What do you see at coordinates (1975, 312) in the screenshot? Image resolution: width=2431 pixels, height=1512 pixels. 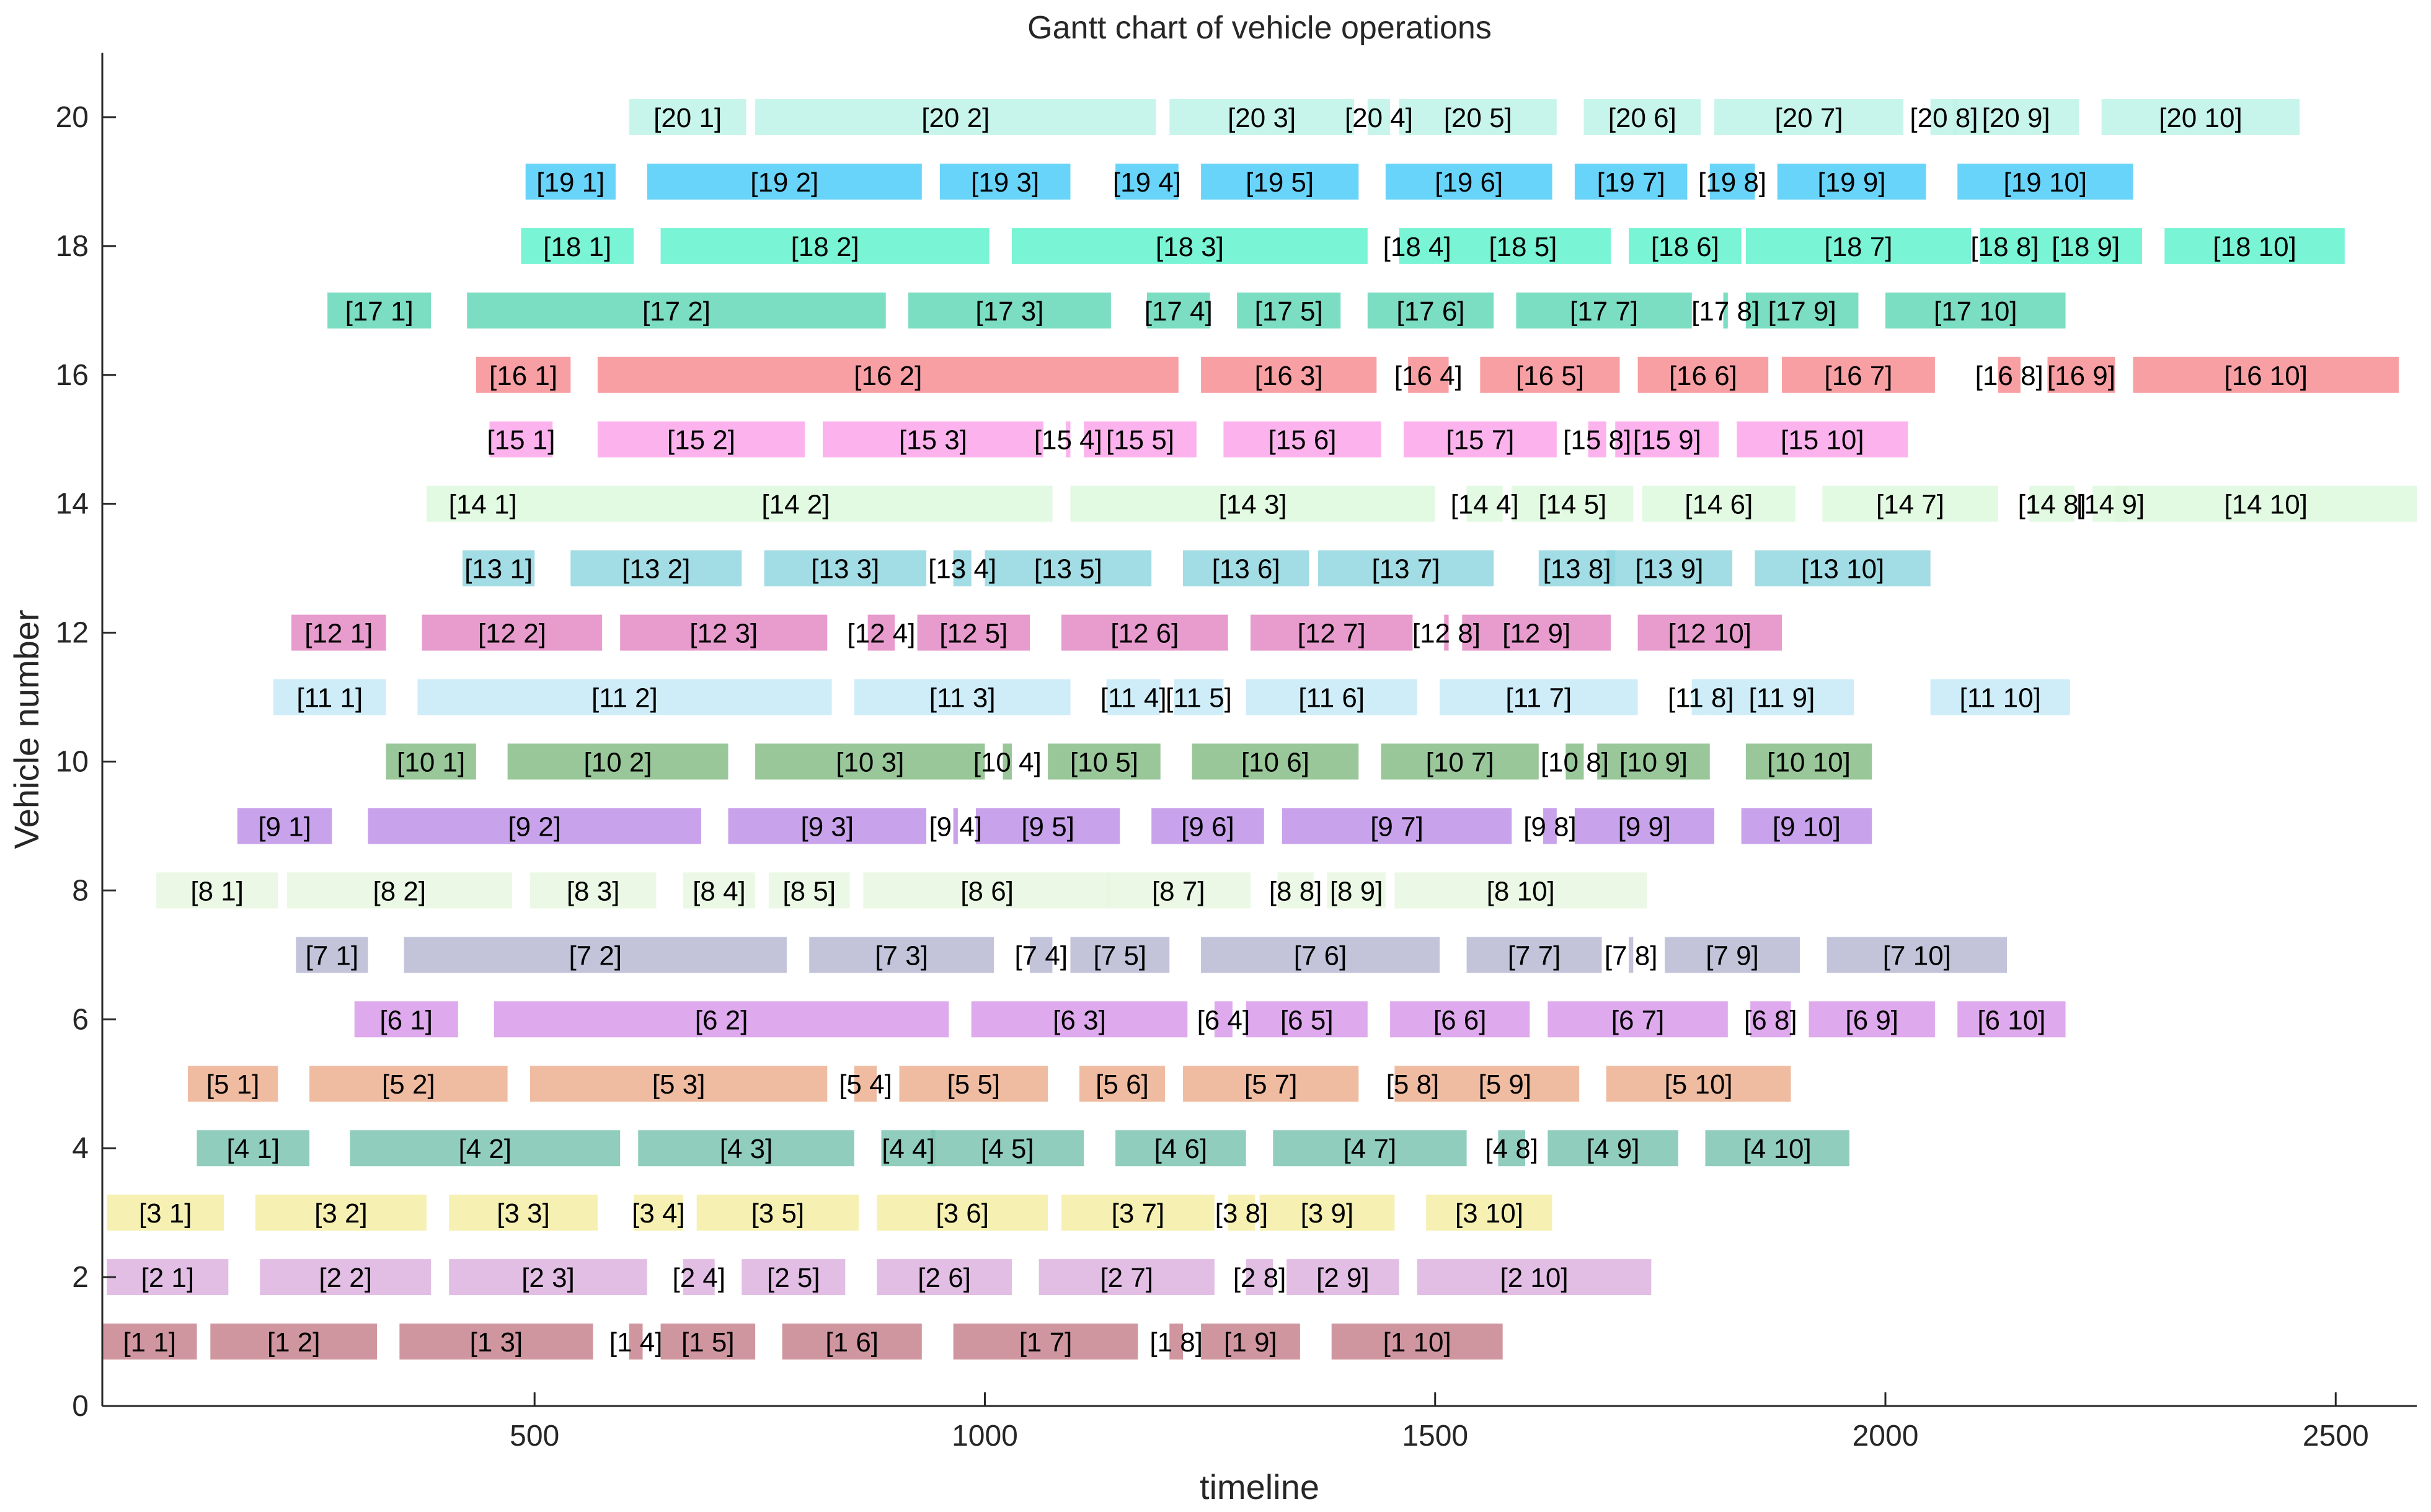 I see `operation-label: [17 10]` at bounding box center [1975, 312].